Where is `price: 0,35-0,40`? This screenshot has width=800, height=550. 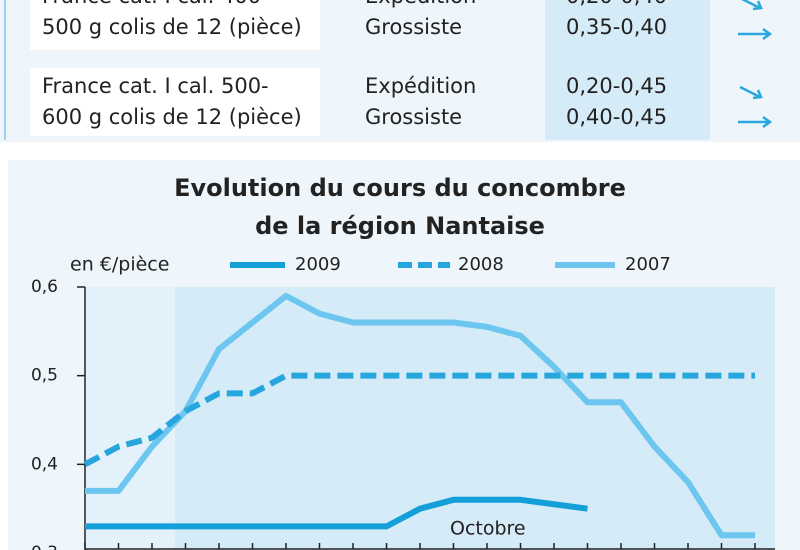 price: 0,35-0,40 is located at coordinates (616, 27).